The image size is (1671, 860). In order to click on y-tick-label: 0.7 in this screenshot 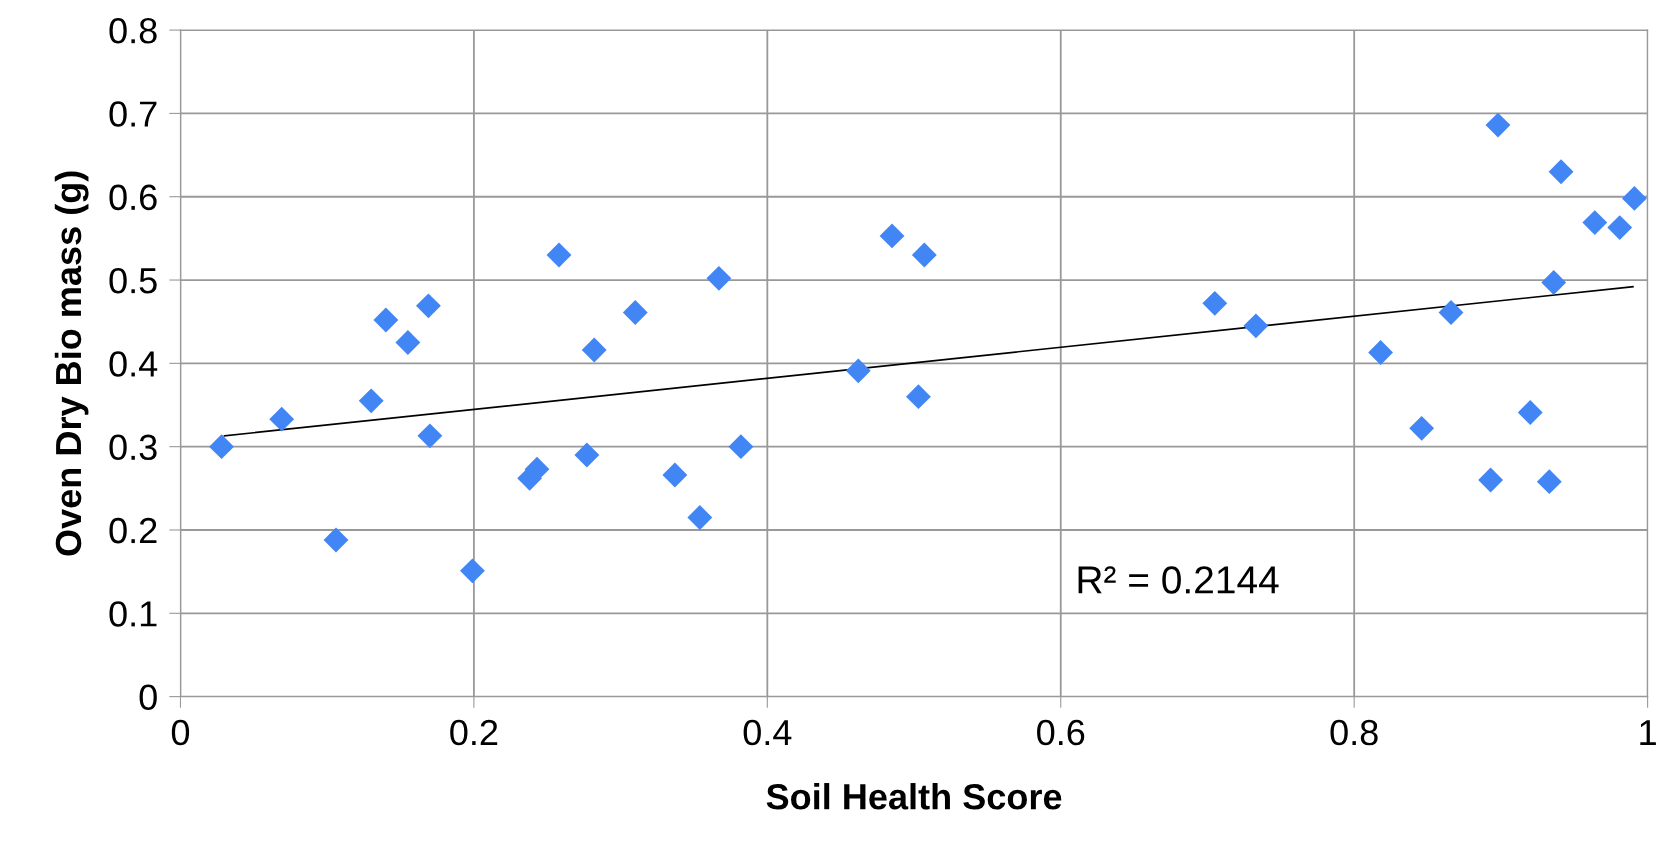, I will do `click(133, 114)`.